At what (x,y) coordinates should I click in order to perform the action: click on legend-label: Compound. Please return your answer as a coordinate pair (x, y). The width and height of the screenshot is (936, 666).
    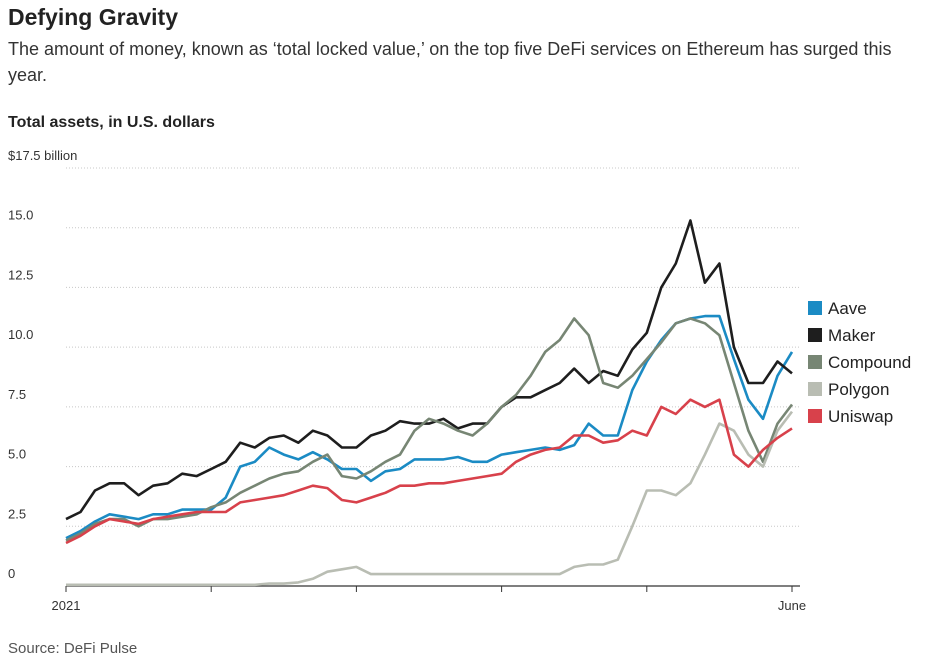
    Looking at the image, I should click on (869, 362).